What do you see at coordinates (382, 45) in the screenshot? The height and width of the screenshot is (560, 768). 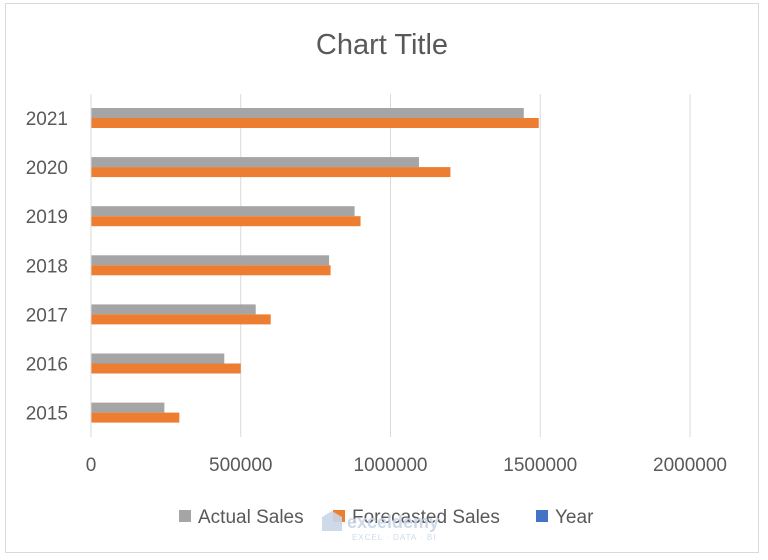 I see `chart-title: Chart Title` at bounding box center [382, 45].